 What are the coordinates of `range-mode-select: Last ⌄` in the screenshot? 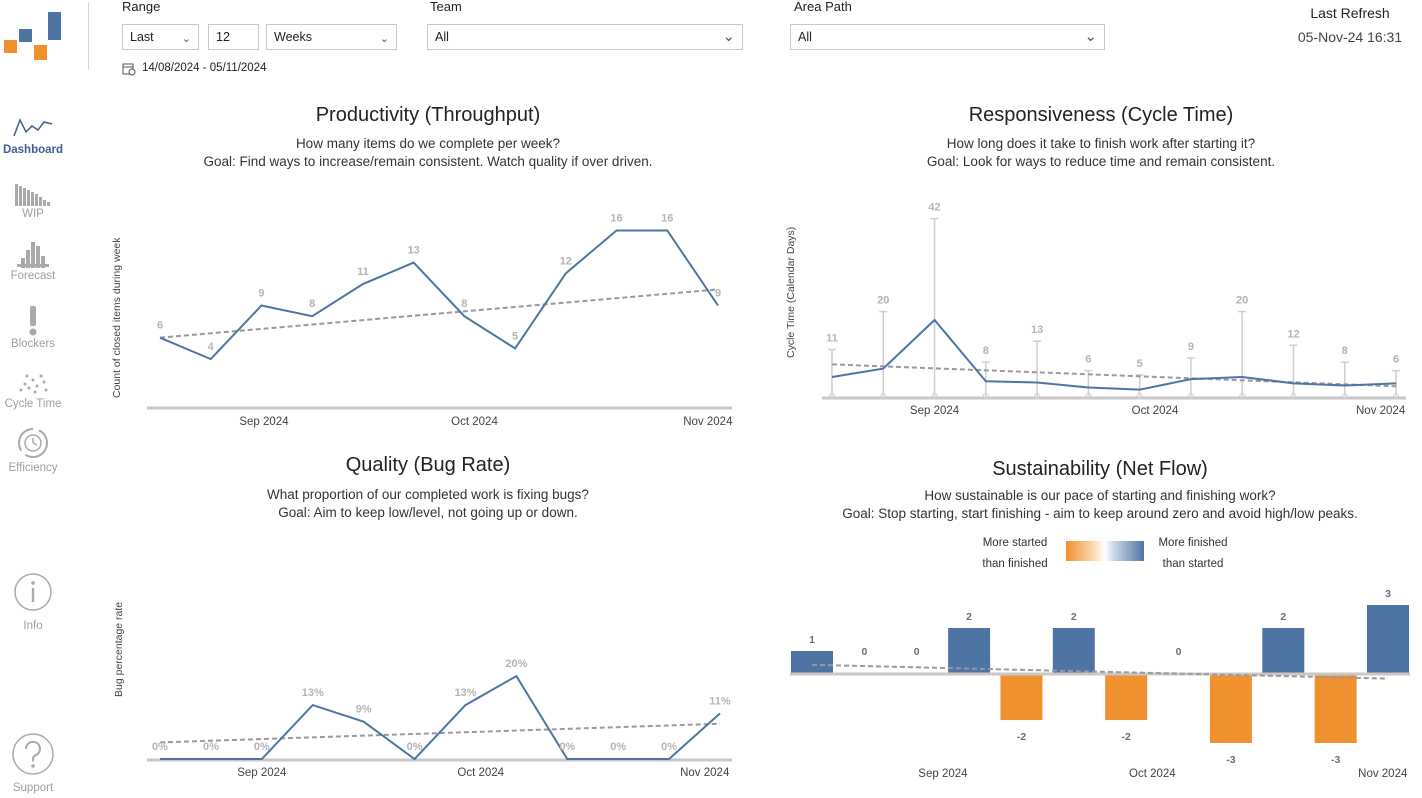 It's located at (160, 37).